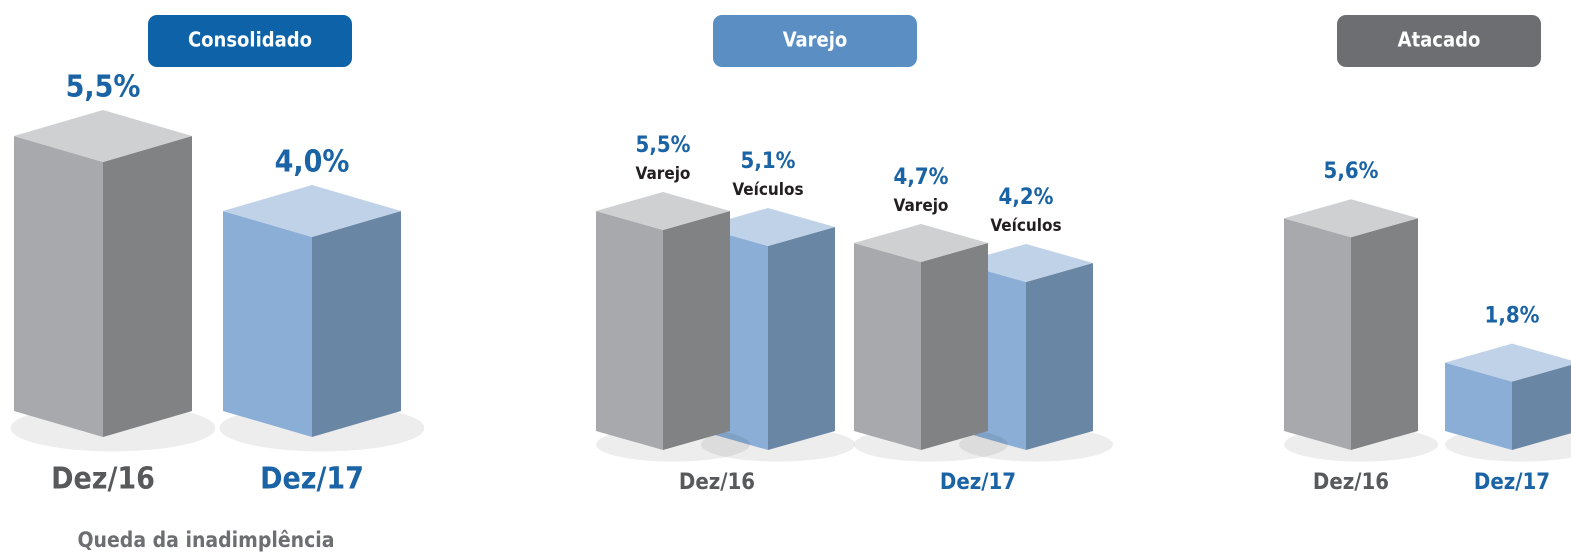 Image resolution: width=1571 pixels, height=554 pixels. Describe the element at coordinates (1512, 316) in the screenshot. I see `value-label: 1,8%` at that location.